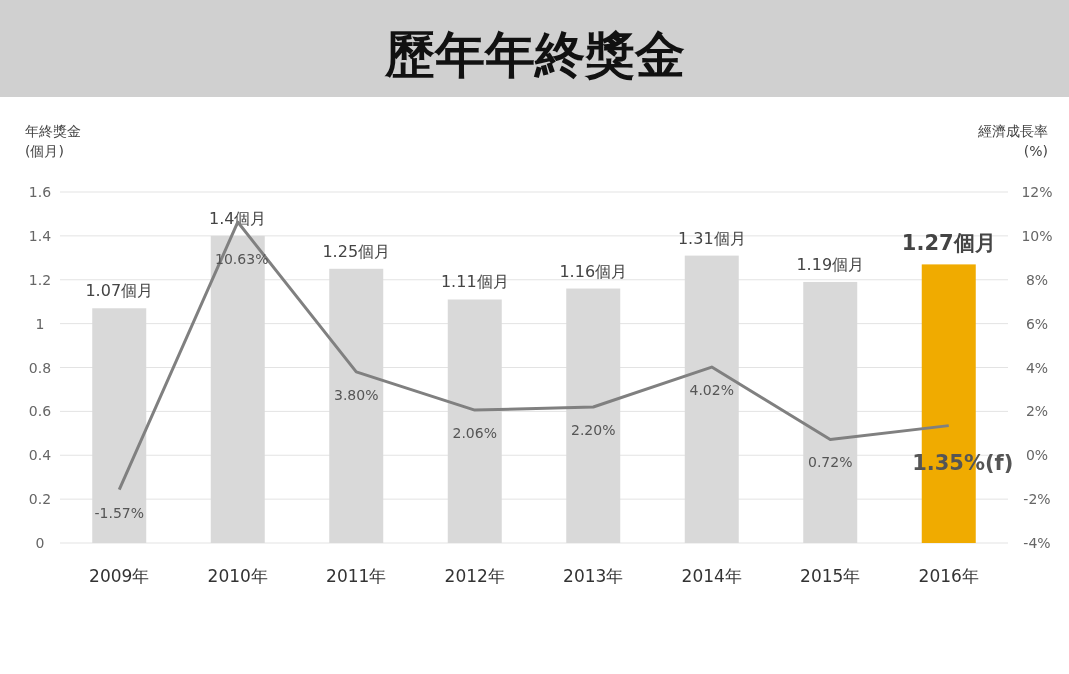 The height and width of the screenshot is (674, 1069). What do you see at coordinates (1037, 411) in the screenshot?
I see `y2-tick-label: 2%` at bounding box center [1037, 411].